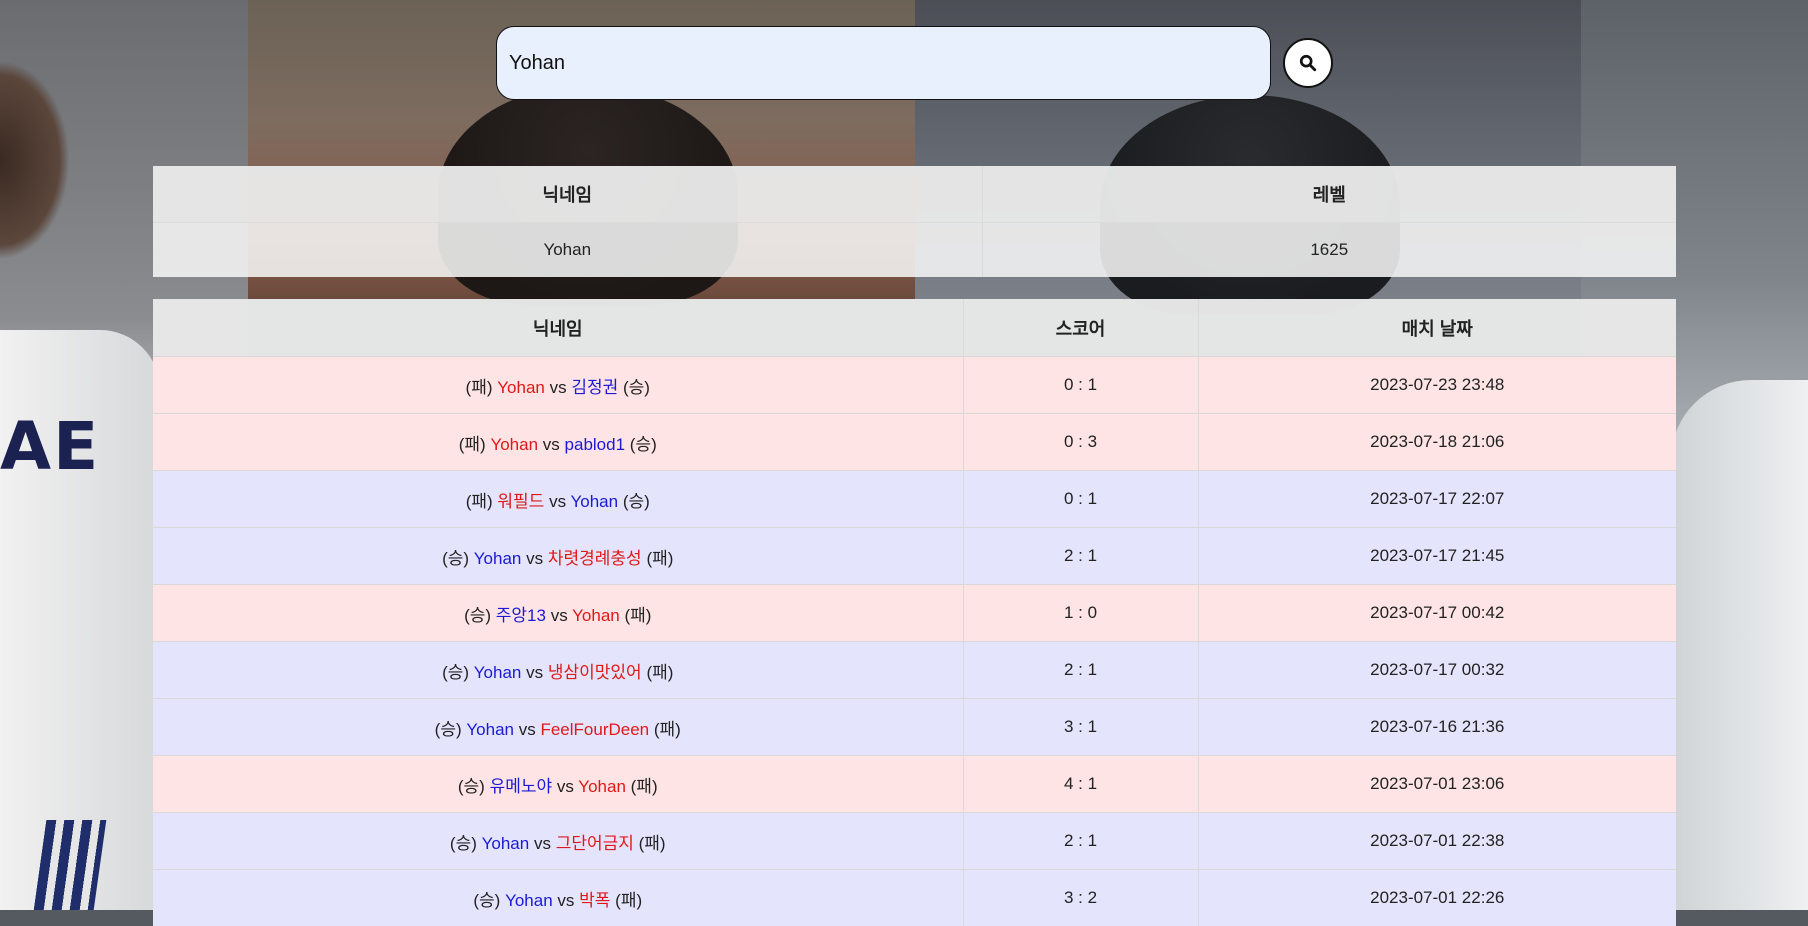 The image size is (1808, 926). What do you see at coordinates (567, 250) in the screenshot?
I see `profile-nickname: Yohan` at bounding box center [567, 250].